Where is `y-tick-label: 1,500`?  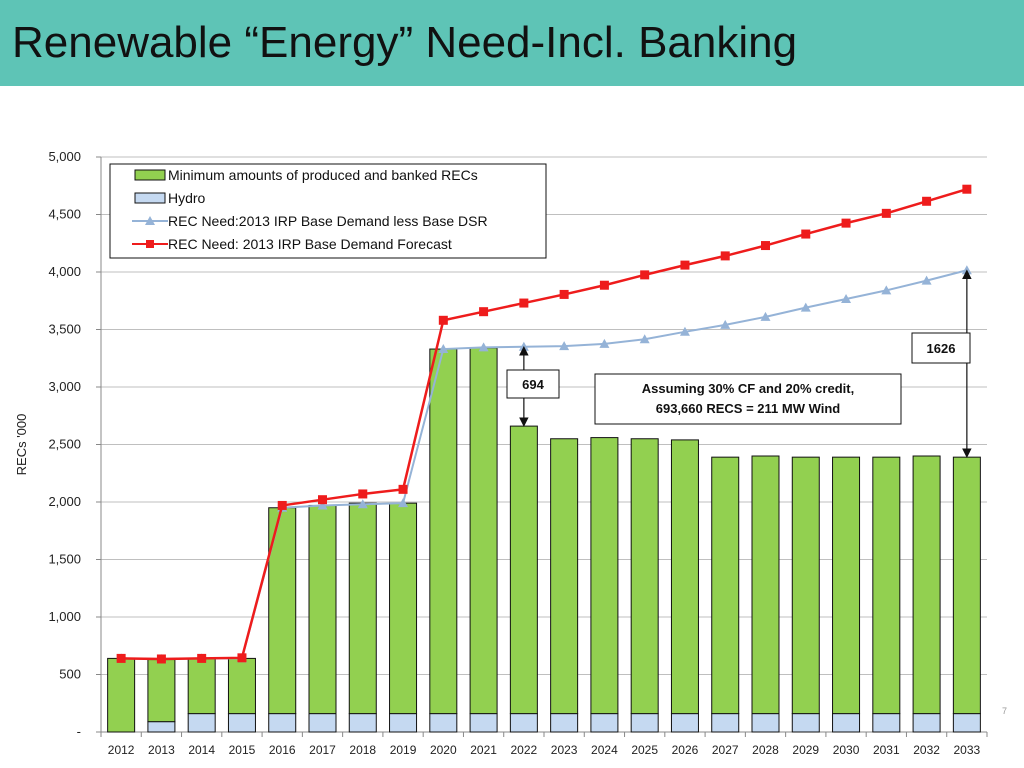 y-tick-label: 1,500 is located at coordinates (64, 559).